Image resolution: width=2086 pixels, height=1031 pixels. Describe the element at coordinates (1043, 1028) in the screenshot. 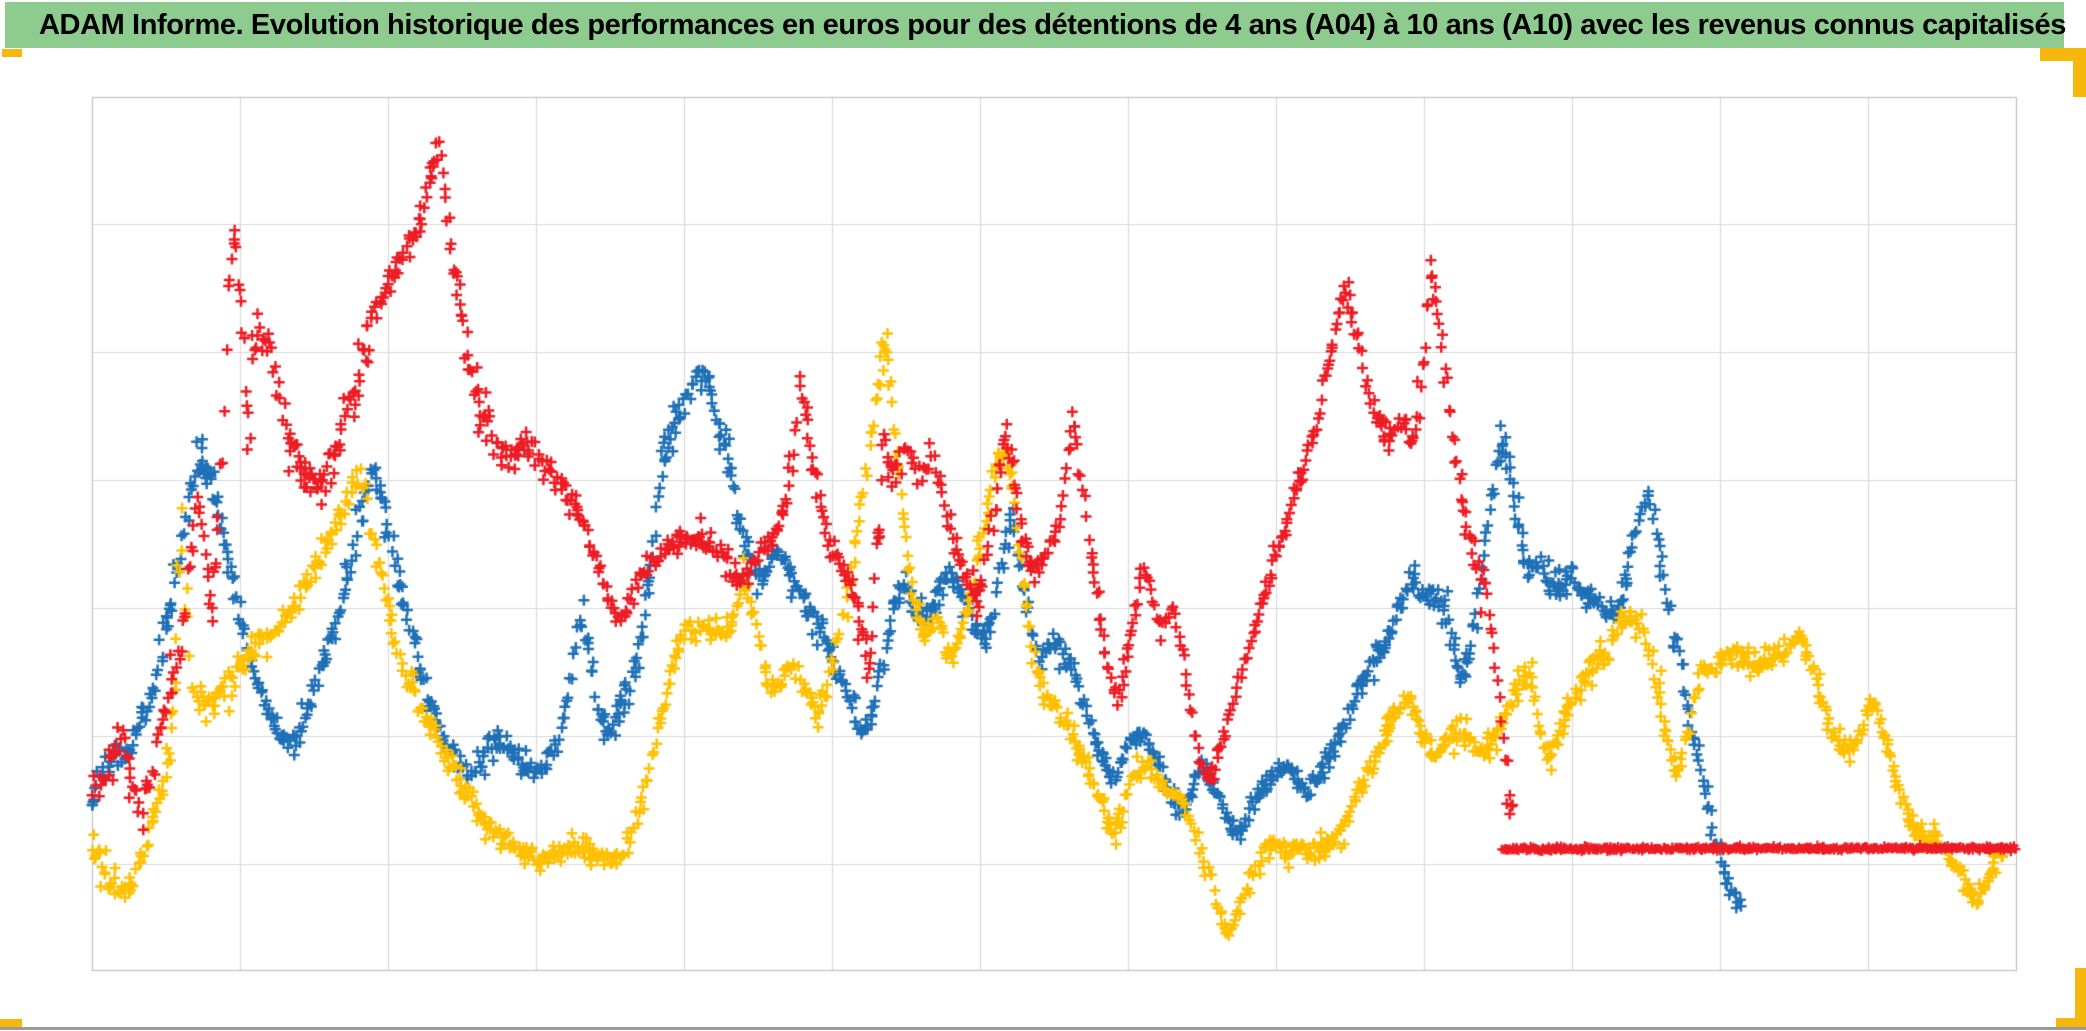

I see `bottom-divider-line` at that location.